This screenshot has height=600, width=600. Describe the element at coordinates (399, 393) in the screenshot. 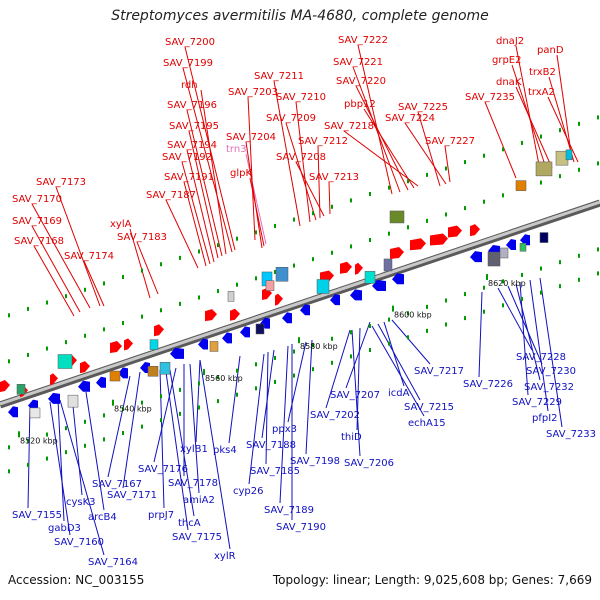

I see `bottom-gene-label: icdA` at that location.